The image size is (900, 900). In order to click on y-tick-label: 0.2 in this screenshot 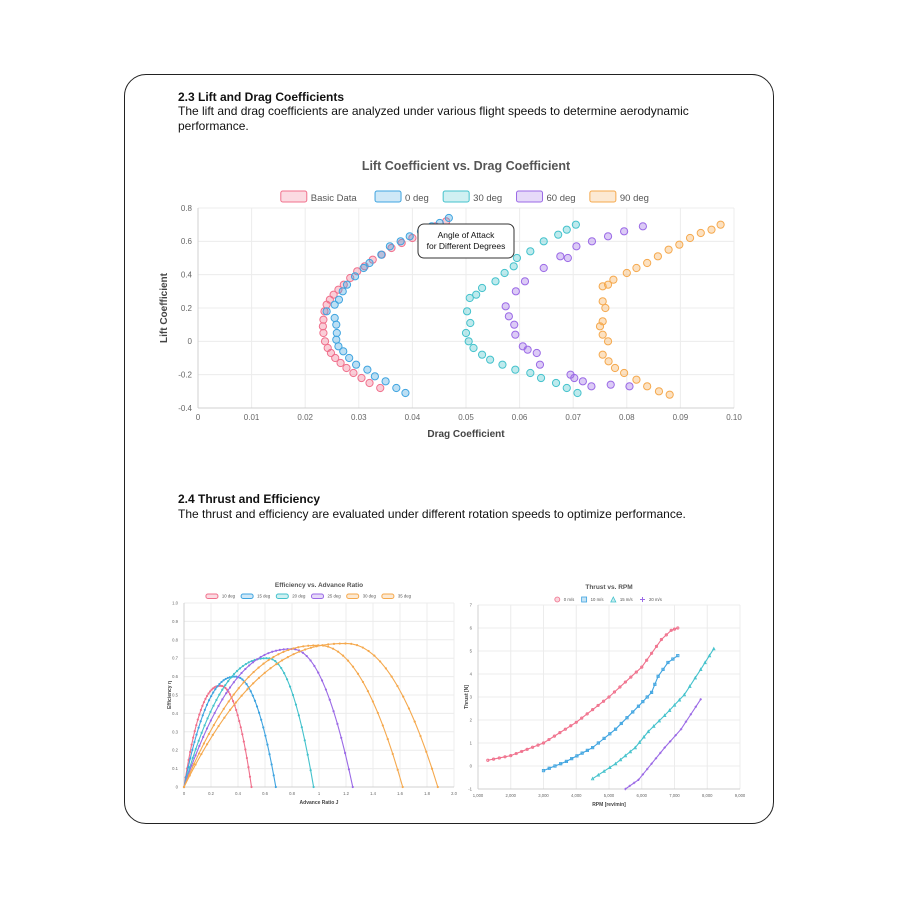, I will do `click(187, 308)`.